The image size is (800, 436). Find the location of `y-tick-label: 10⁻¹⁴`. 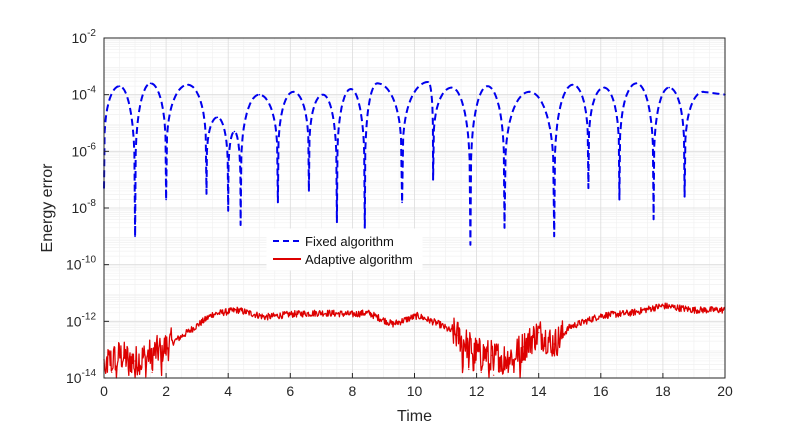

y-tick-label: 10⁻¹⁴ is located at coordinates (81, 377).